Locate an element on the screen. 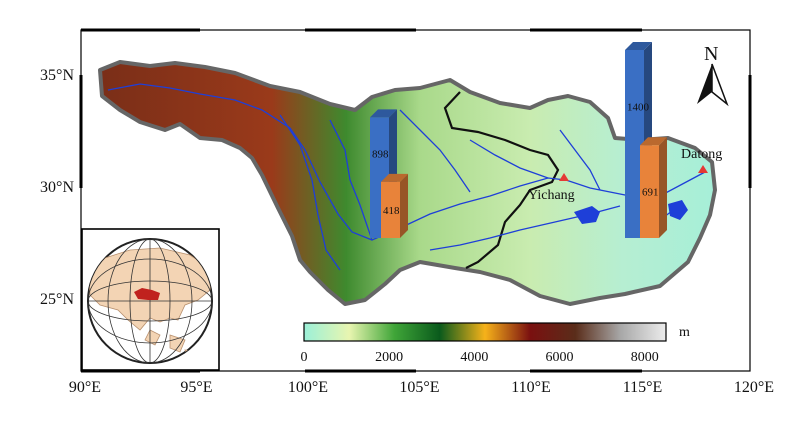  north-arrow-icon: N is located at coordinates (713, 75).